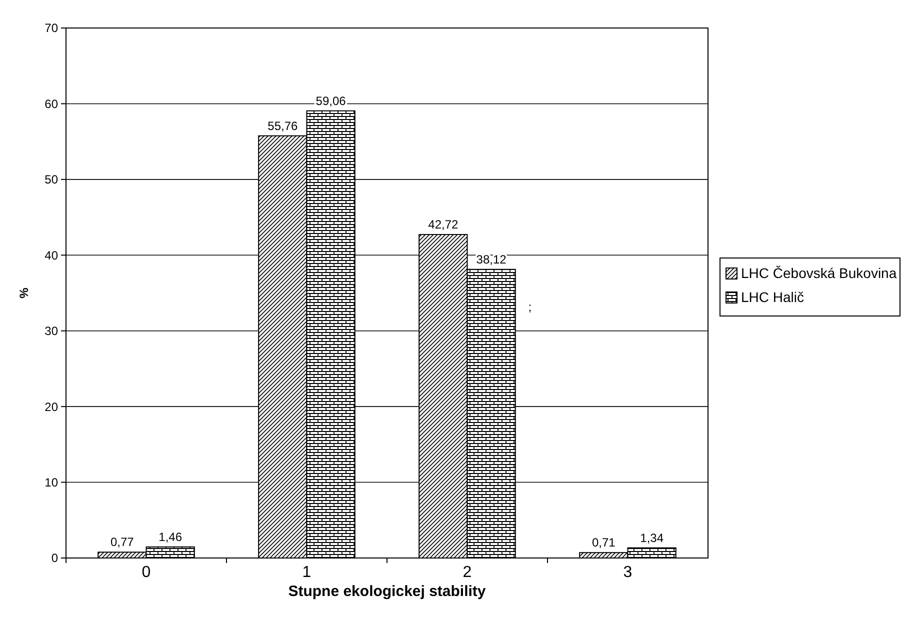 The width and height of the screenshot is (913, 623). Describe the element at coordinates (307, 572) in the screenshot. I see `x-tick-label: 1` at that location.